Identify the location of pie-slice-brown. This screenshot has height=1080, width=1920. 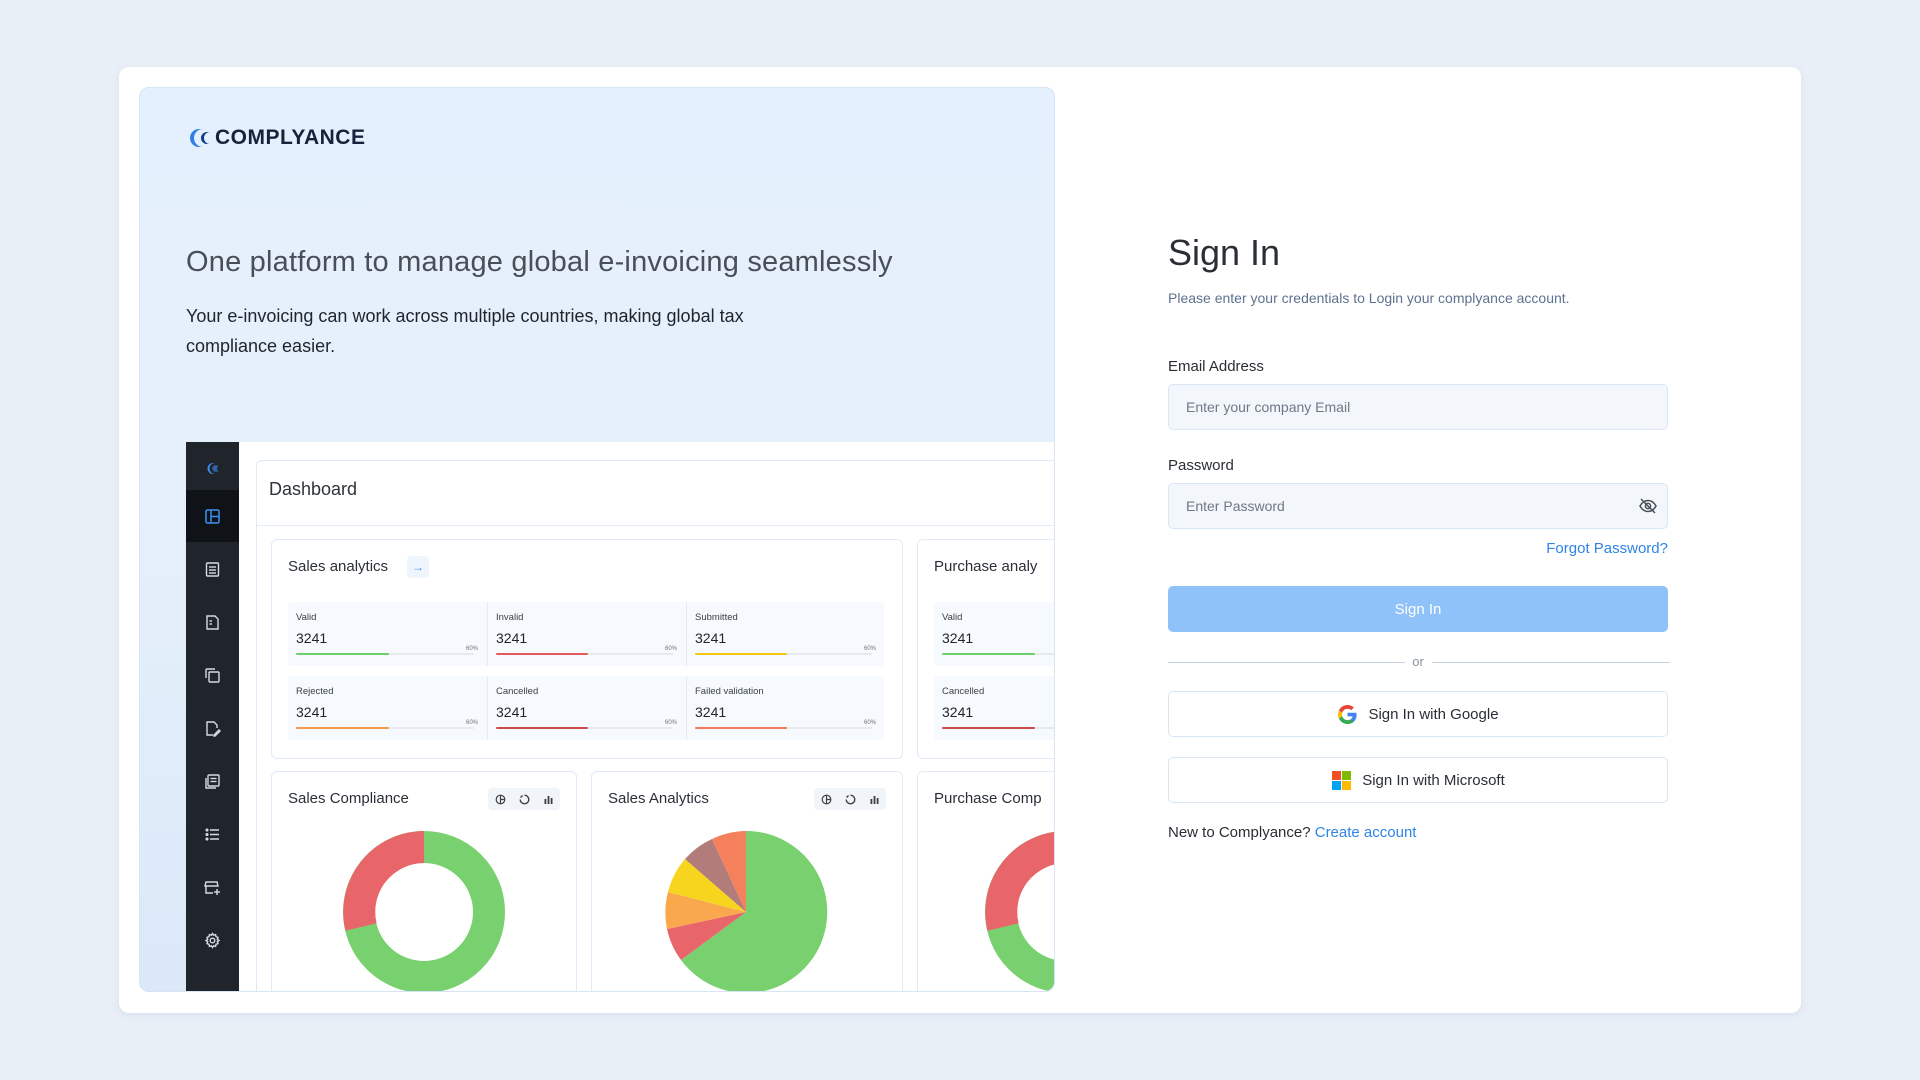
(715, 875).